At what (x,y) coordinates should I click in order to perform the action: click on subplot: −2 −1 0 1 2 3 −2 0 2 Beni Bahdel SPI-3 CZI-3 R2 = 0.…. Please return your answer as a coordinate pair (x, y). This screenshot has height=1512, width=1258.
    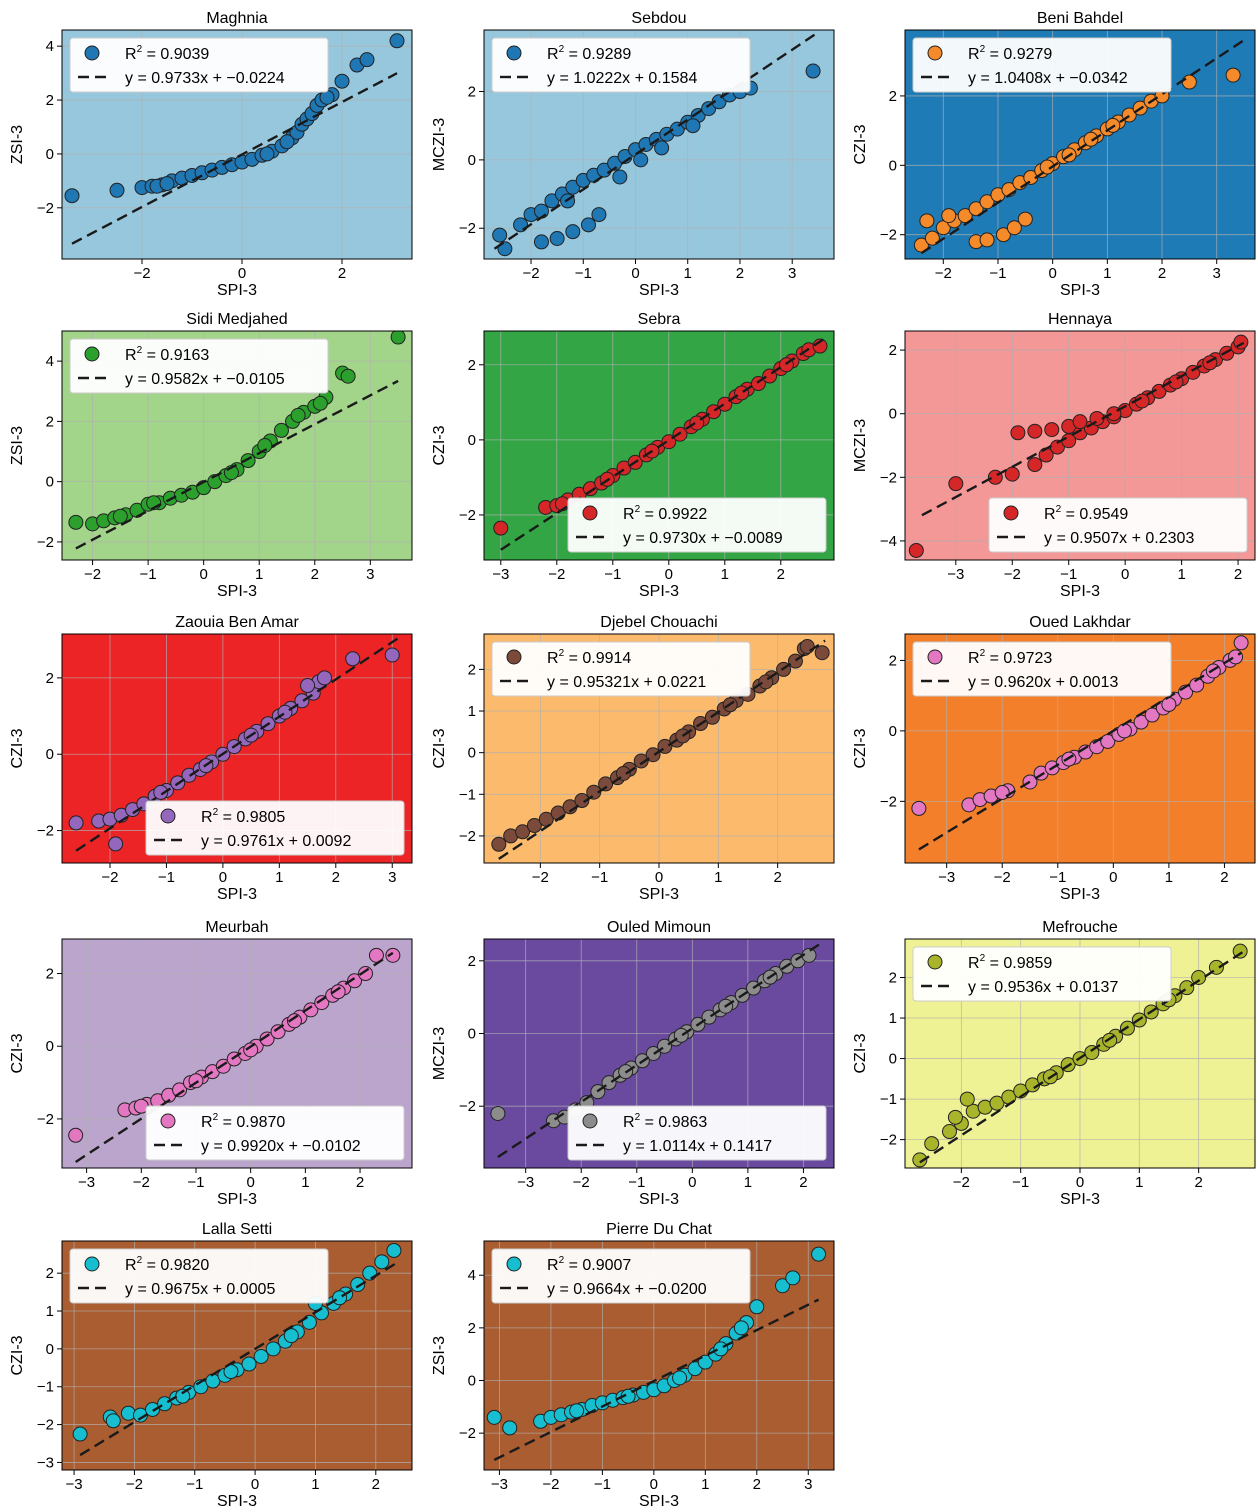
    Looking at the image, I should click on (1054, 154).